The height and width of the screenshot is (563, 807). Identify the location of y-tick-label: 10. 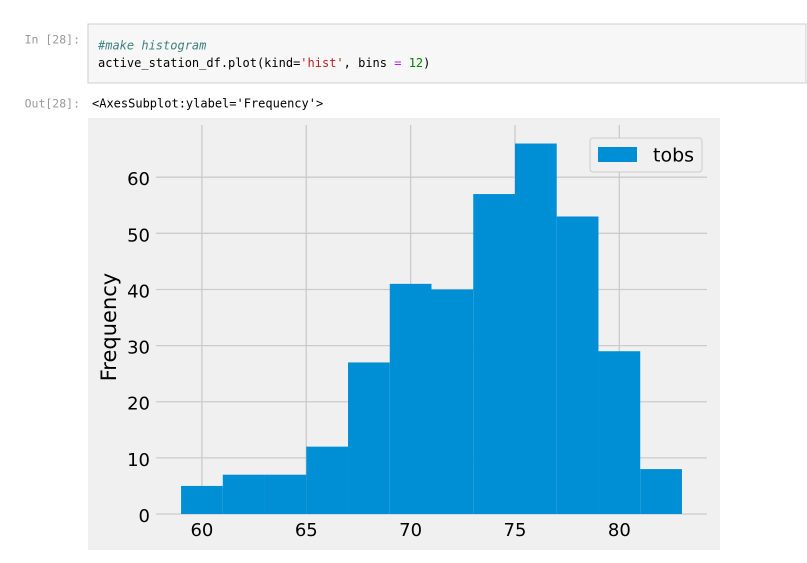
(138, 460).